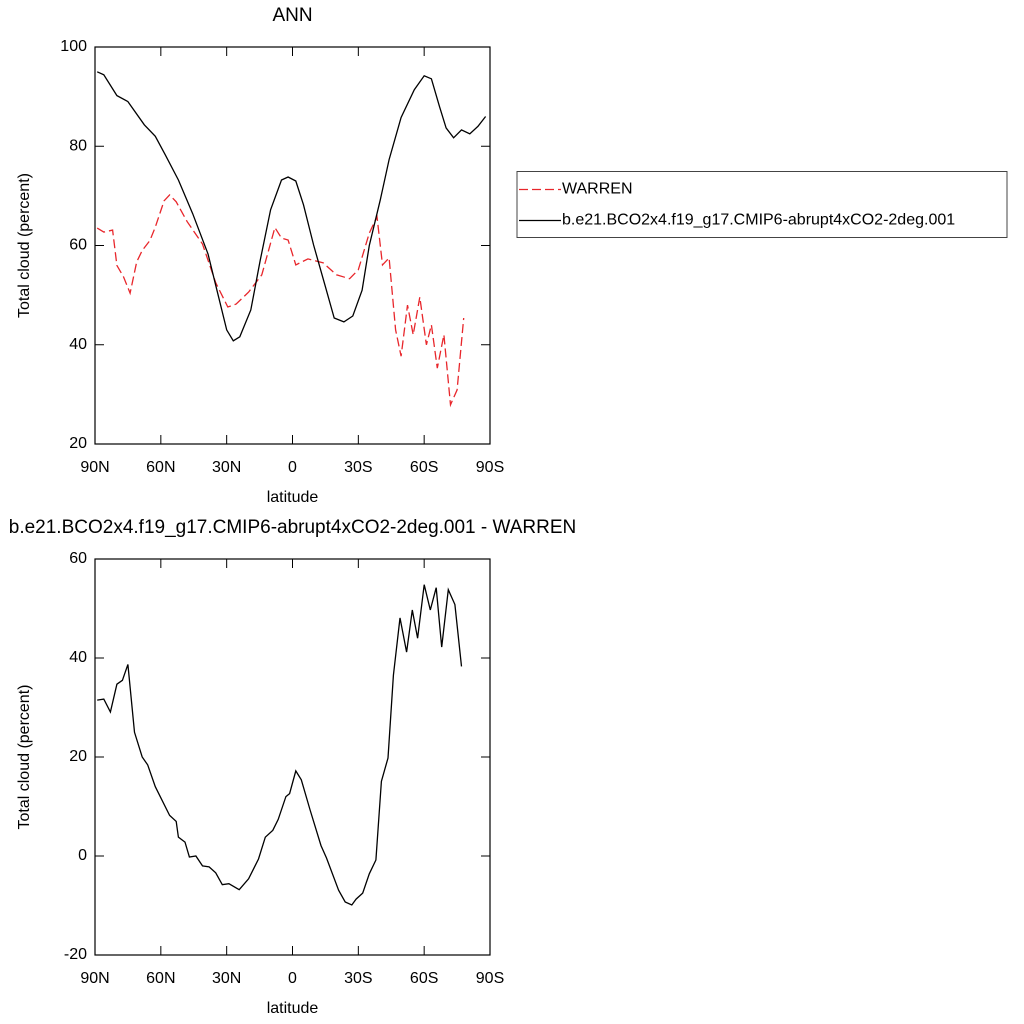  I want to click on legend-box, so click(762, 204).